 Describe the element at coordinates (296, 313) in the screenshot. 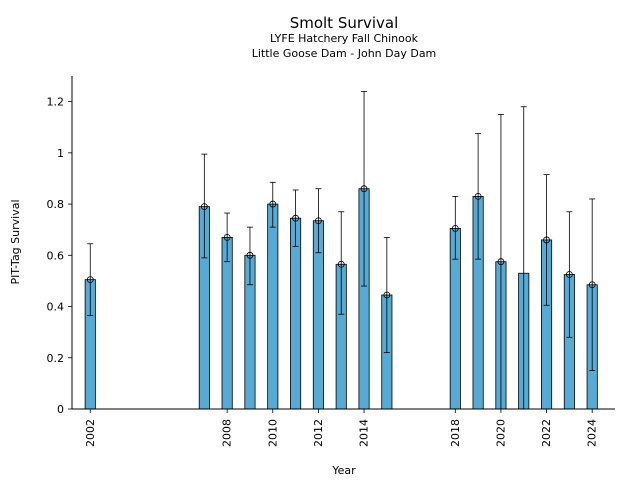

I see `bar-2011` at that location.